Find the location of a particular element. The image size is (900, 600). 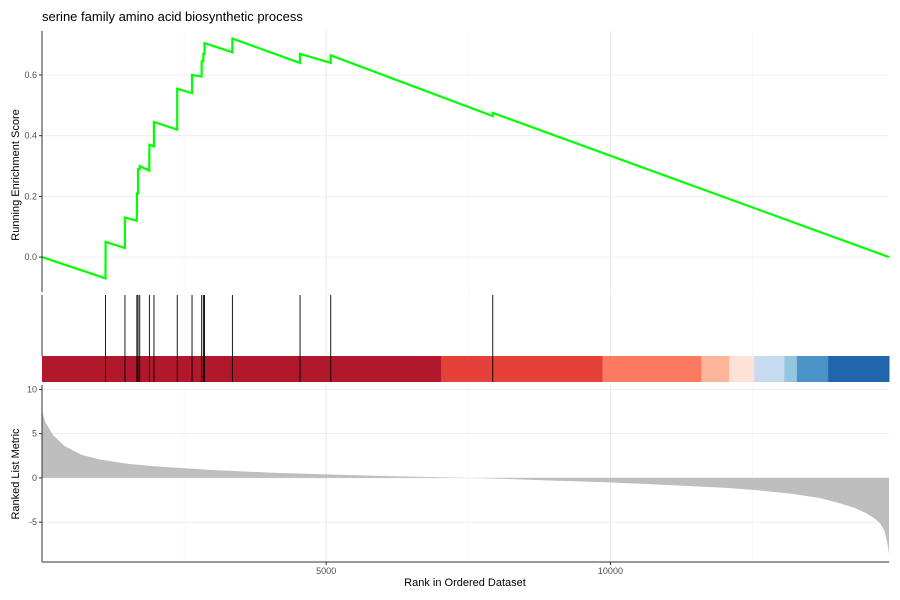

enrichment-y-label: Running Enrichment Score is located at coordinates (16, 174).